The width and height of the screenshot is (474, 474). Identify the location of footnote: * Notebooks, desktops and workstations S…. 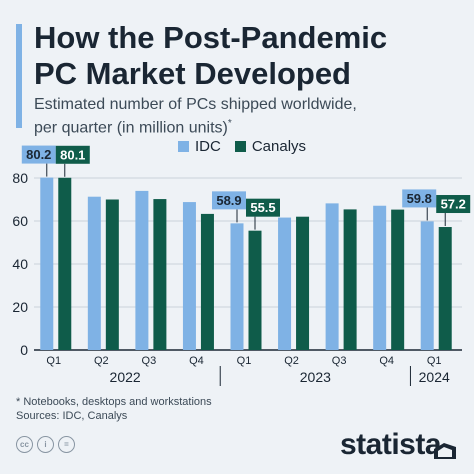
(114, 409).